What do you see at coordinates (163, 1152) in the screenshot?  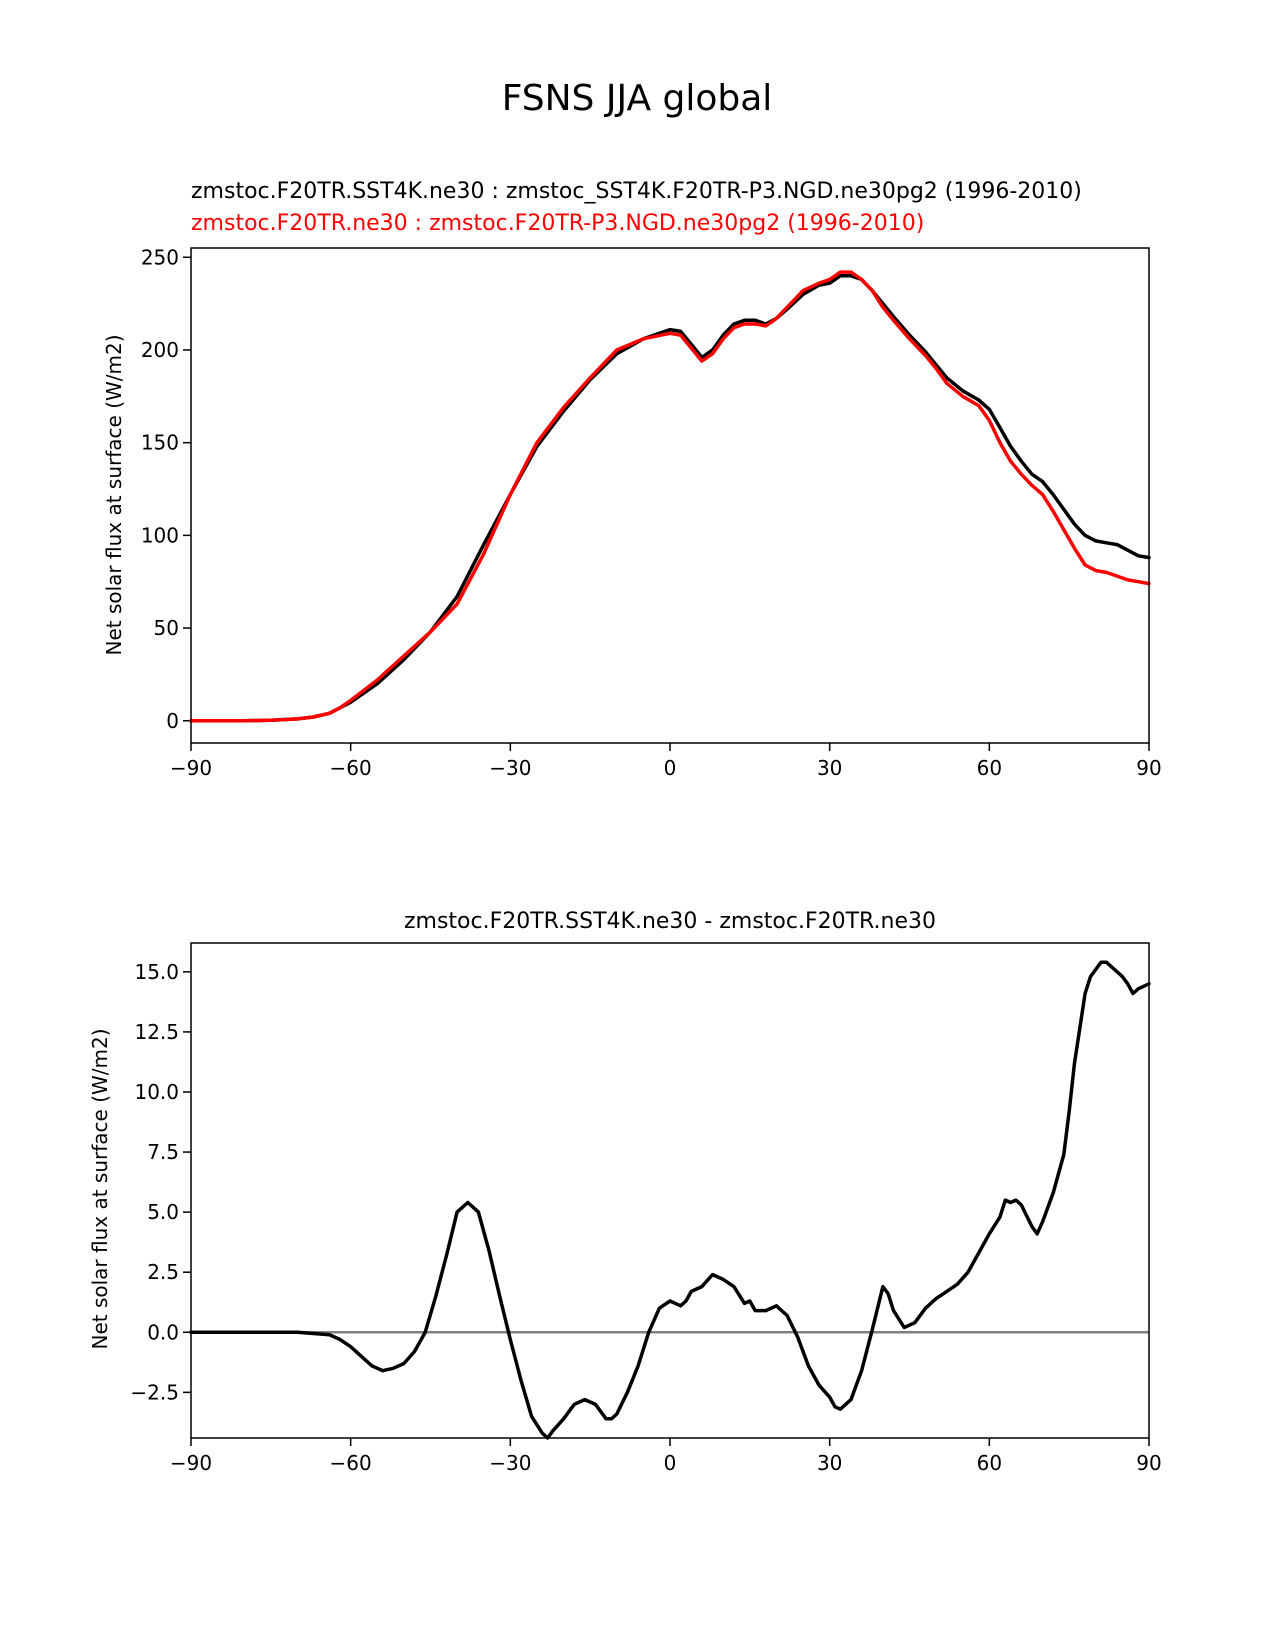 I see `y-tick-label: 7.5` at bounding box center [163, 1152].